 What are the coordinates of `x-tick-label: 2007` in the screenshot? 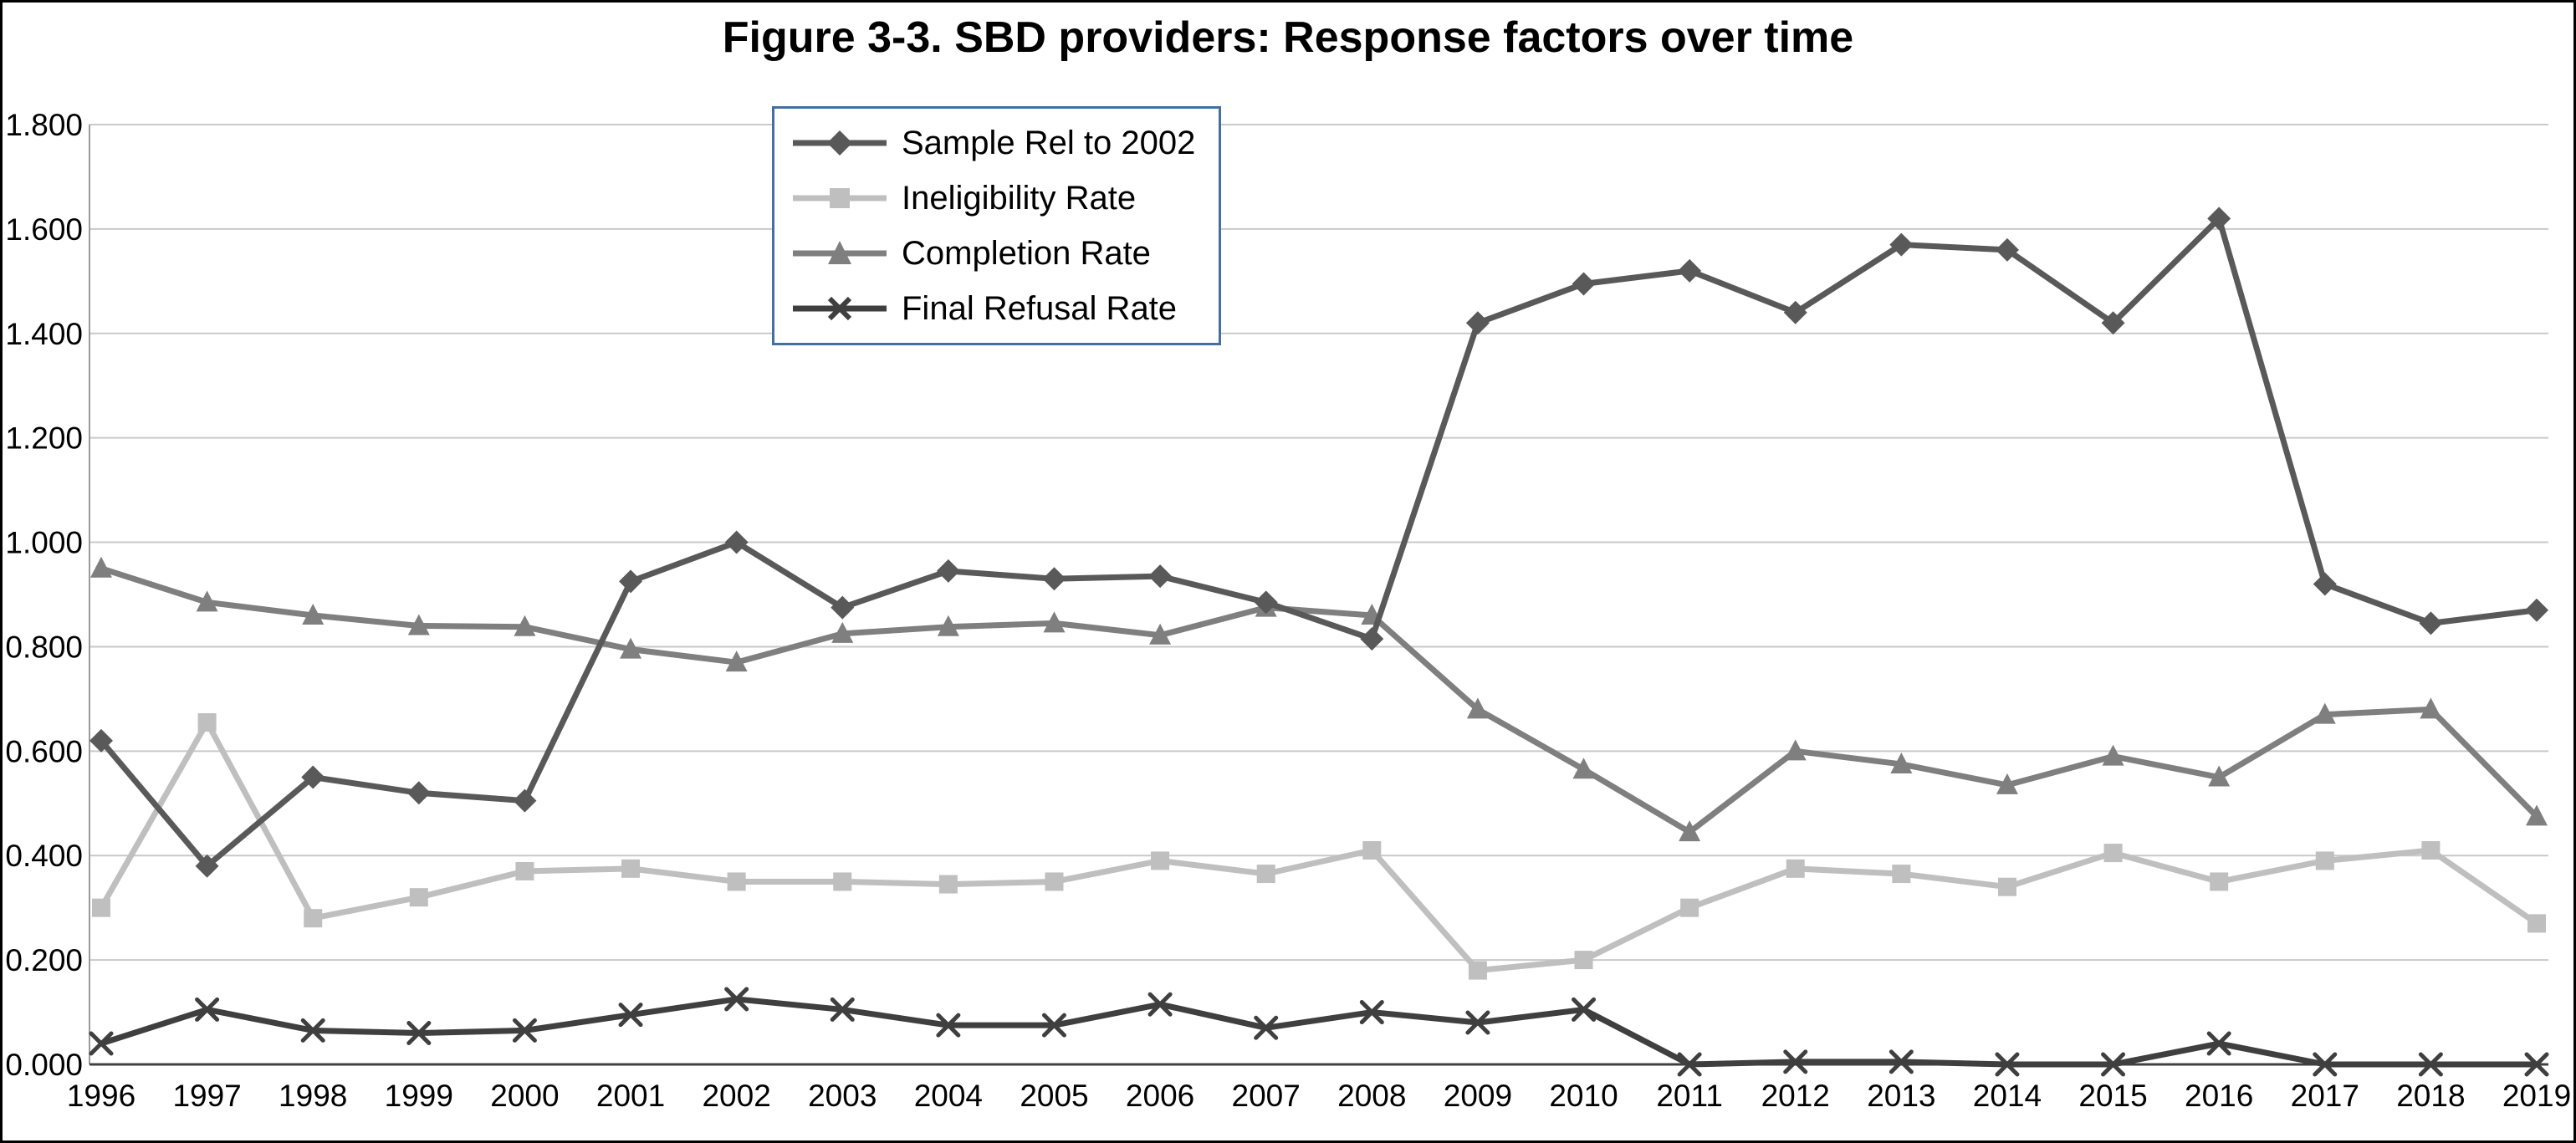 It's located at (1266, 1096).